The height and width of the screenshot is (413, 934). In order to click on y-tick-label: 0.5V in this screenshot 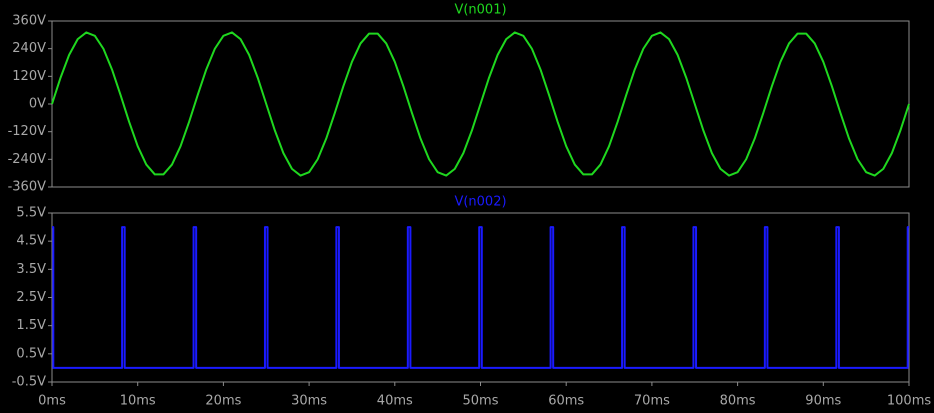, I will do `click(31, 353)`.